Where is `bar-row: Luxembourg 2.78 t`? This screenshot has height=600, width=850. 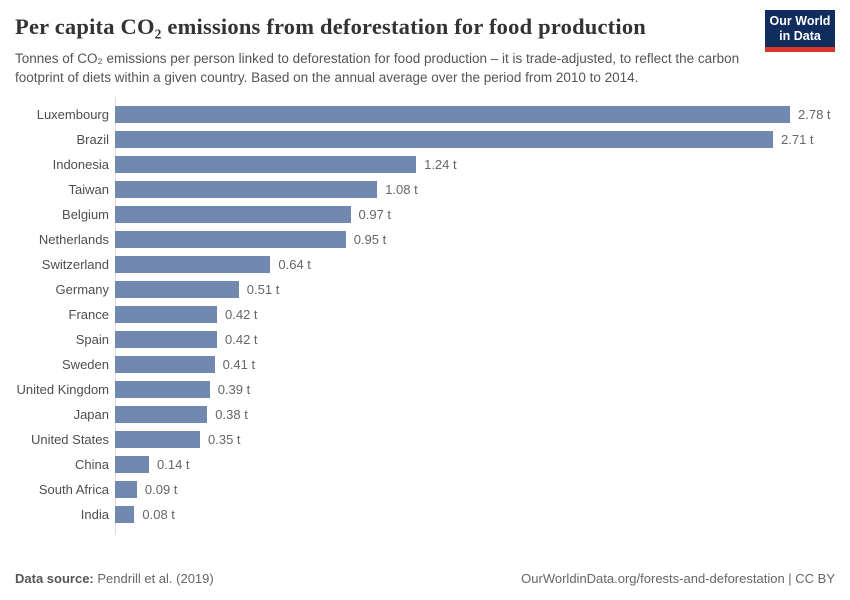
bar-row: Luxembourg 2.78 t is located at coordinates (425, 114).